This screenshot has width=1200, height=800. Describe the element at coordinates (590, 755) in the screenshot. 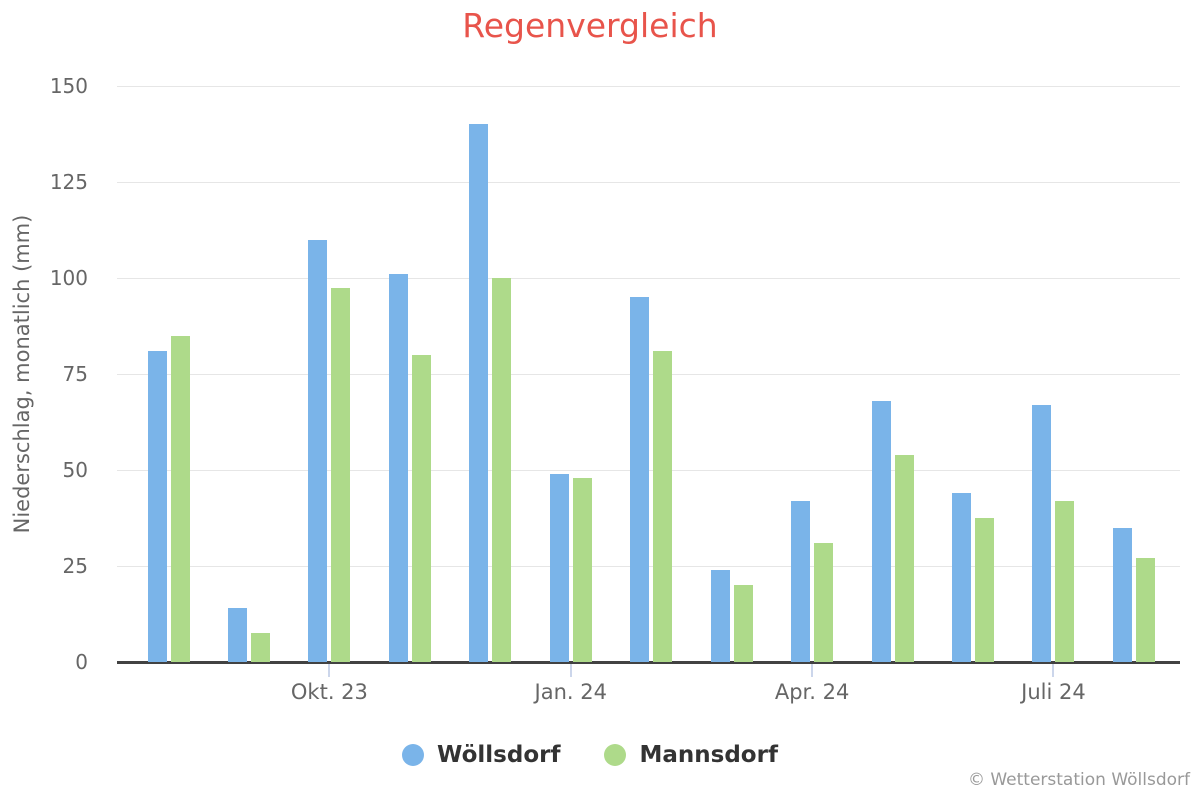

I see `legend: Wöllsdorf Mannsdorf` at that location.